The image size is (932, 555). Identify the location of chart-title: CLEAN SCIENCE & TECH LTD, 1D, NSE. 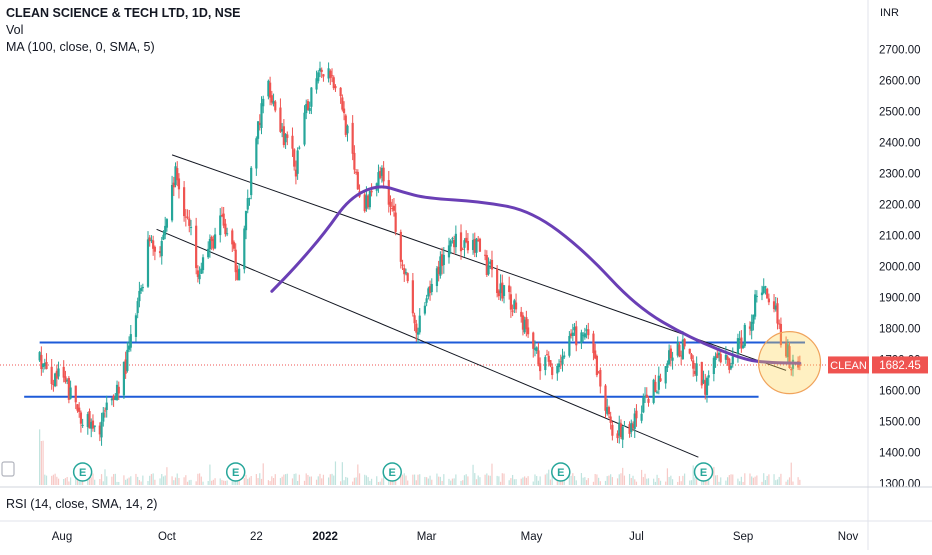
(123, 13).